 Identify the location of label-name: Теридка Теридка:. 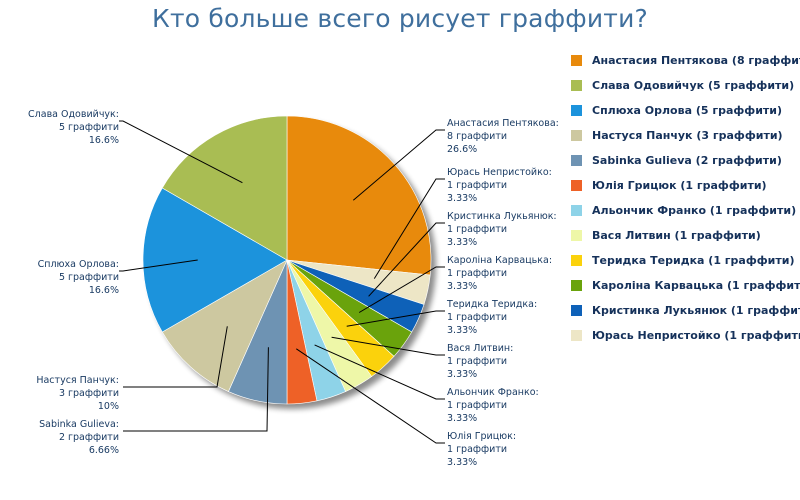
(491, 304).